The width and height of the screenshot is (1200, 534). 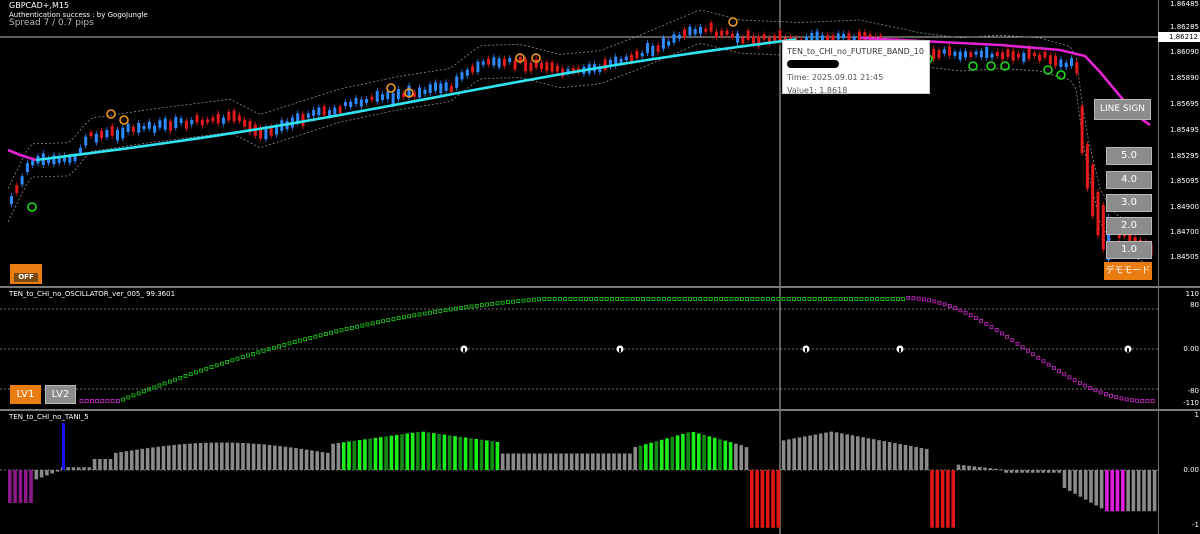 What do you see at coordinates (60, 394) in the screenshot?
I see `lv2-button: LV2` at bounding box center [60, 394].